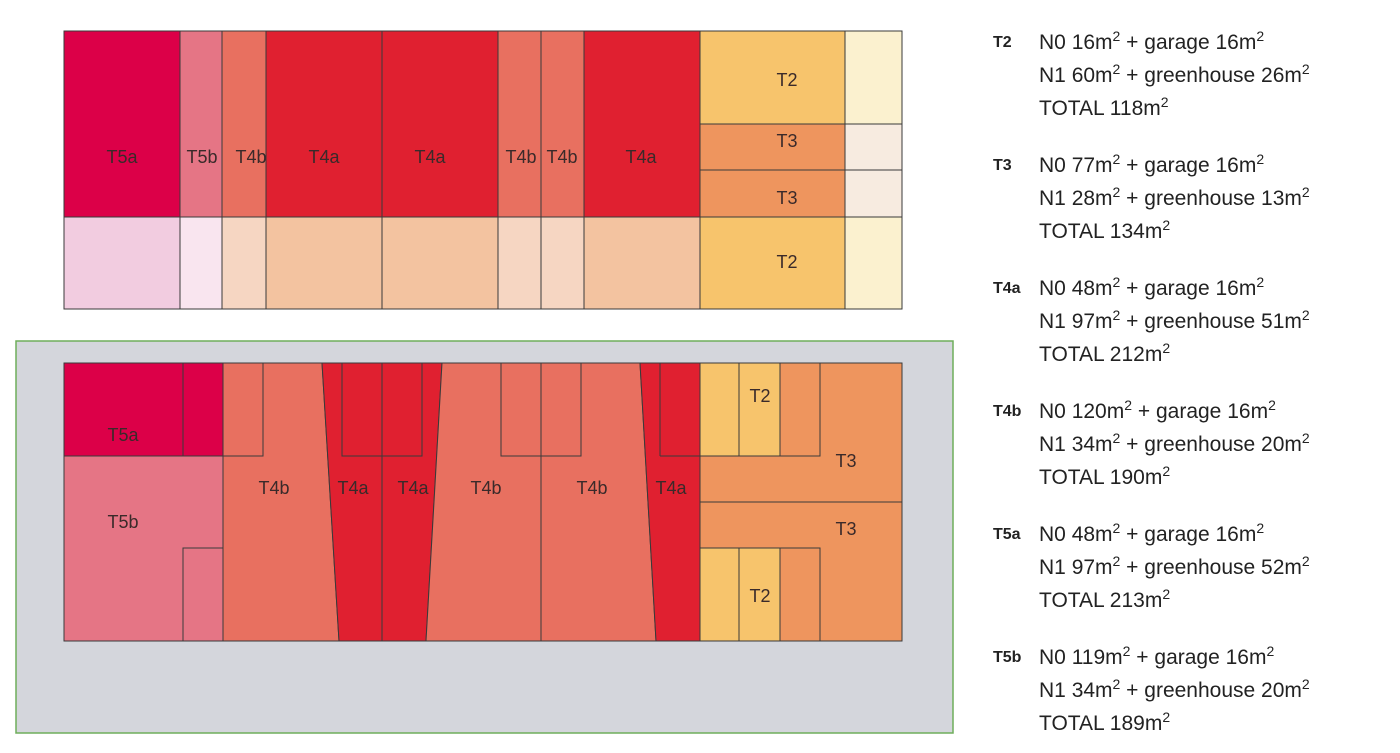  Describe the element at coordinates (1105, 230) in the screenshot. I see `legend-total-line: TOTAL 134m2` at that location.